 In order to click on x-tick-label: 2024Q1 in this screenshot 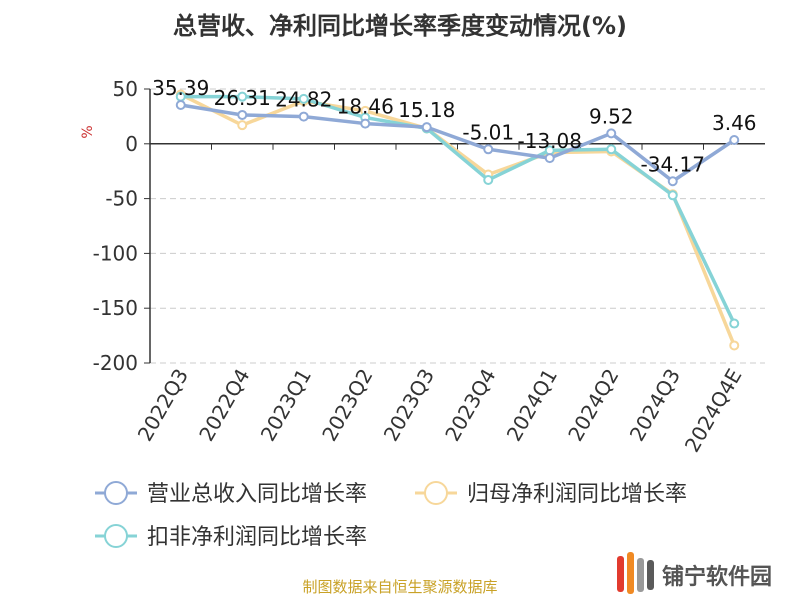, I will do `click(532, 405)`.